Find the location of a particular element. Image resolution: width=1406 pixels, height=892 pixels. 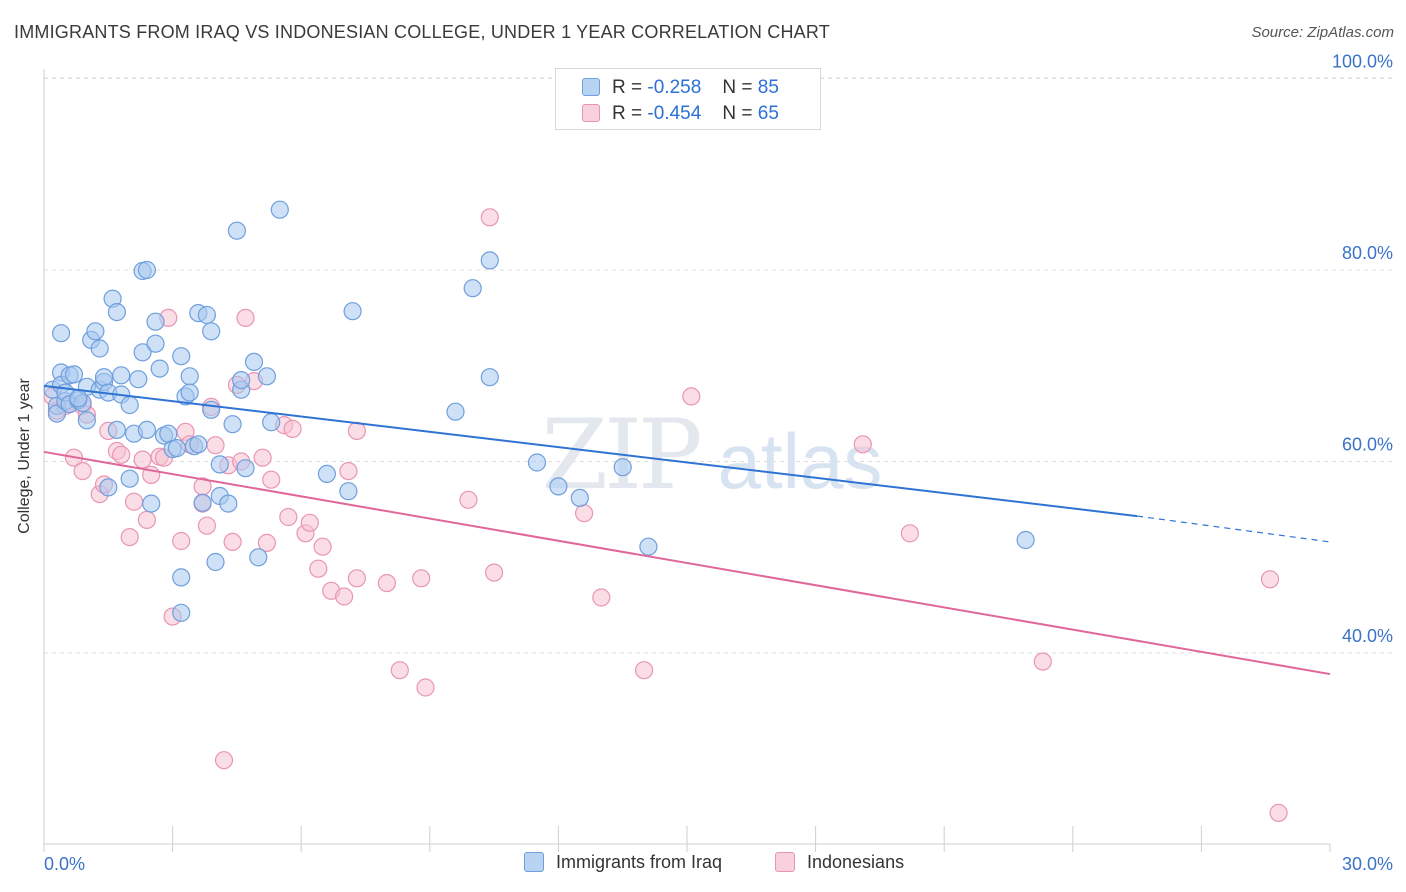

legend-row-indonesians: R = -0.454 N = 65 is located at coordinates (680, 115).